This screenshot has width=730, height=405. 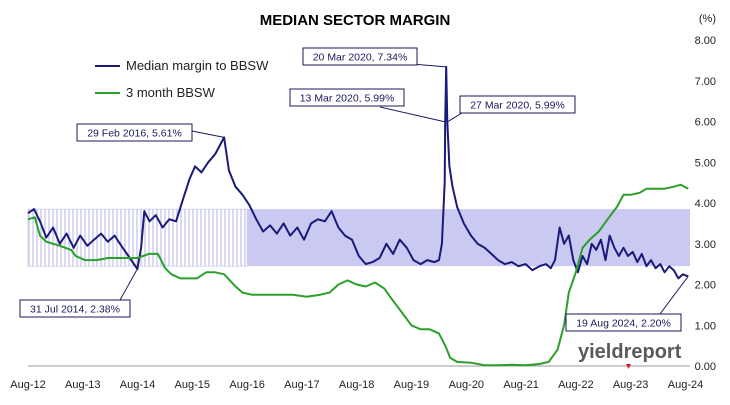 I want to click on x-tick-label: Aug-12, so click(x=27, y=385).